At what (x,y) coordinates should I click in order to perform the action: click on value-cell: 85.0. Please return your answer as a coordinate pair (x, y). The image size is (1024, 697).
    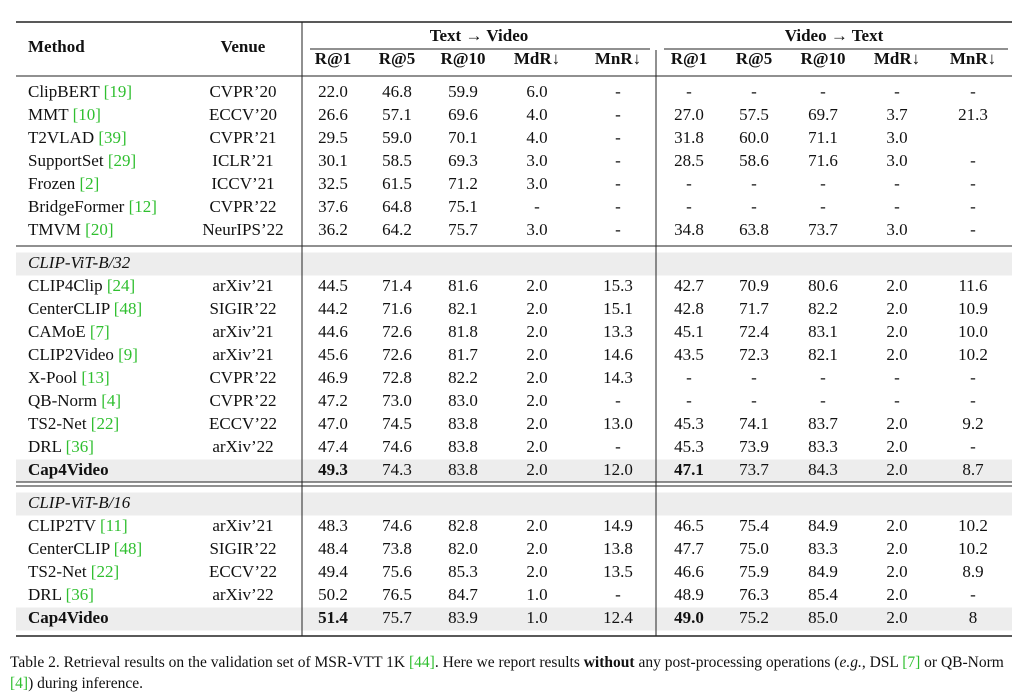
    Looking at the image, I should click on (823, 617).